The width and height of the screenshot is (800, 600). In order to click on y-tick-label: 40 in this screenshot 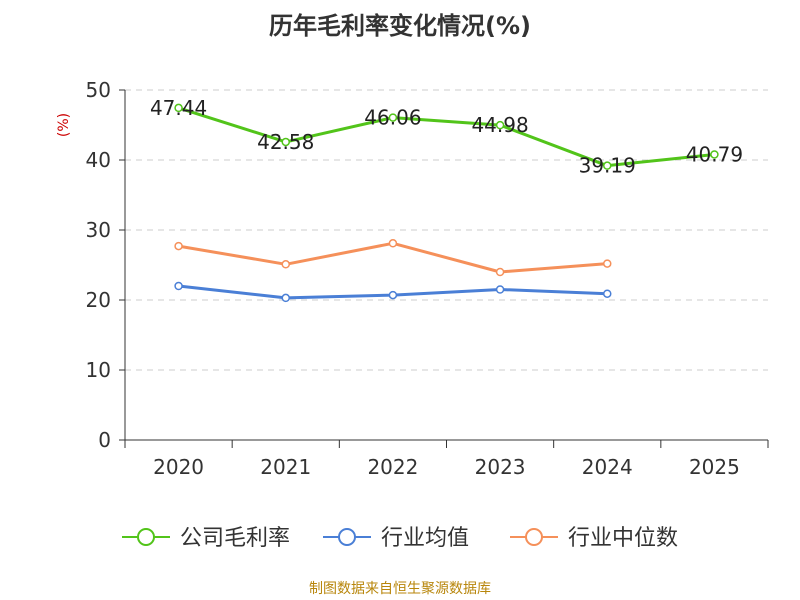, I will do `click(98, 160)`.